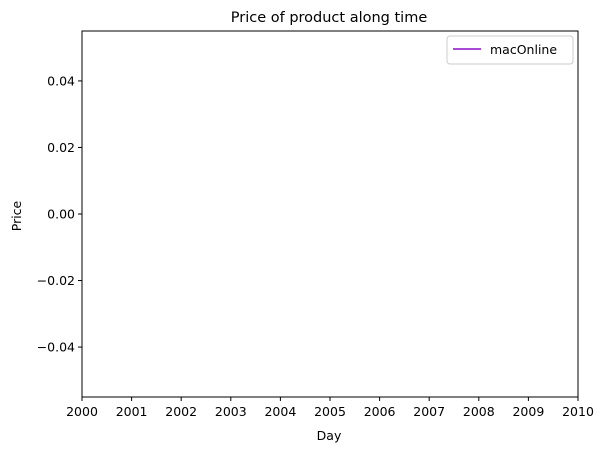 The width and height of the screenshot is (605, 453). Describe the element at coordinates (523, 49) in the screenshot. I see `legend-label-macOnline: macOnline` at that location.